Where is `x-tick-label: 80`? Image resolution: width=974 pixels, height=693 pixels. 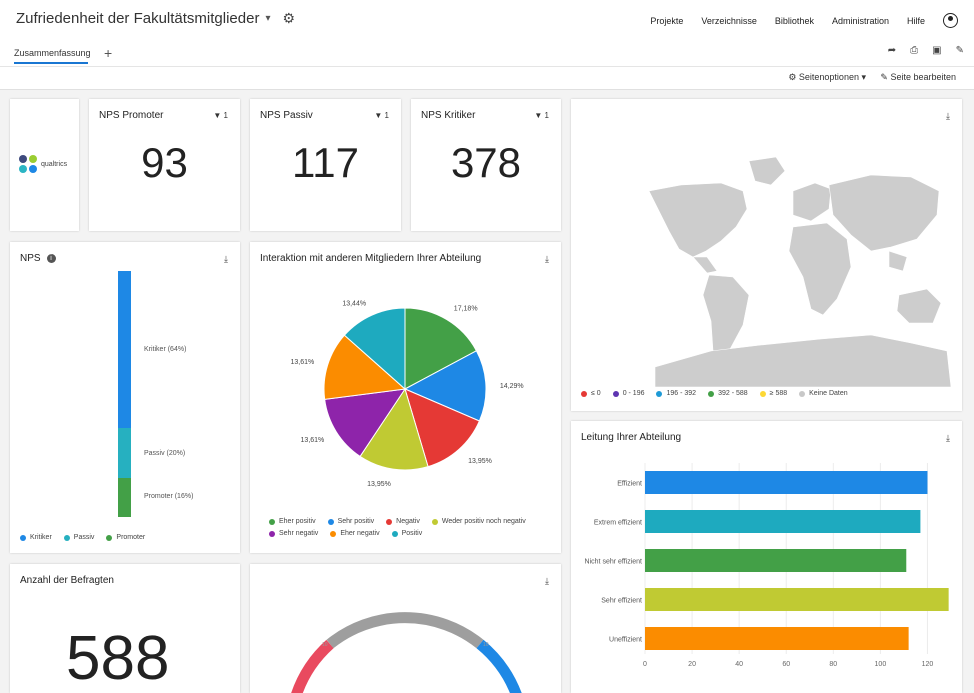
x-tick-label: 80 is located at coordinates (833, 664).